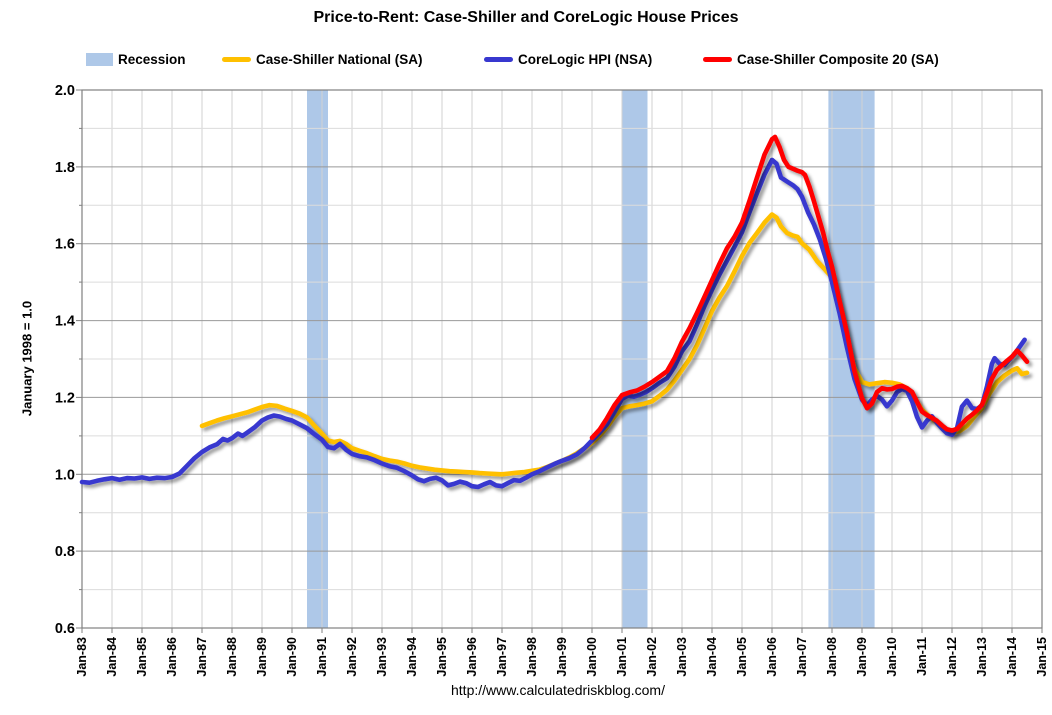 The width and height of the screenshot is (1052, 715). What do you see at coordinates (65, 475) in the screenshot?
I see `y-tick-label: 1.0` at bounding box center [65, 475].